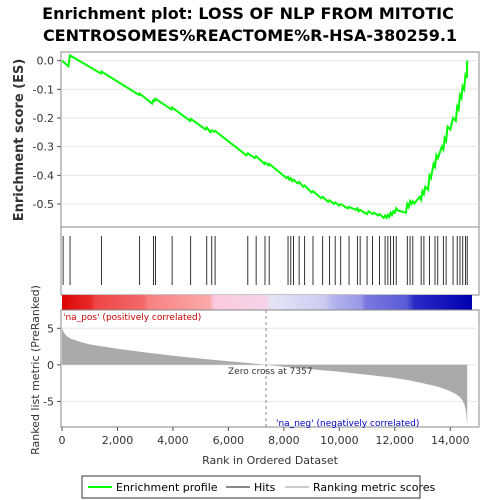 The image size is (500, 500). What do you see at coordinates (132, 318) in the screenshot?
I see `pos-correlated-label: 'na_pos' (positively correlated)` at bounding box center [132, 318].